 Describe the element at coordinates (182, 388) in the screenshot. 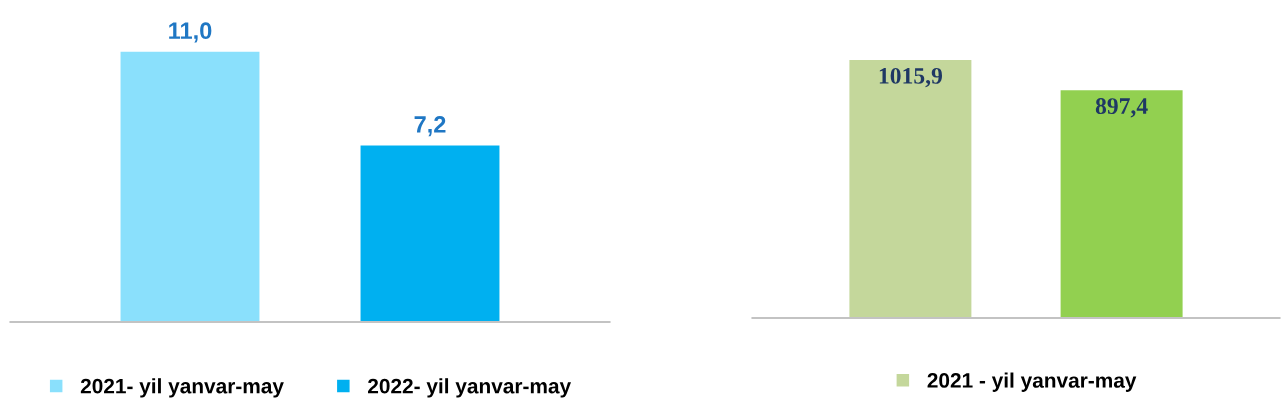

I see `legend-label: 2021- yil yanvar-may` at that location.